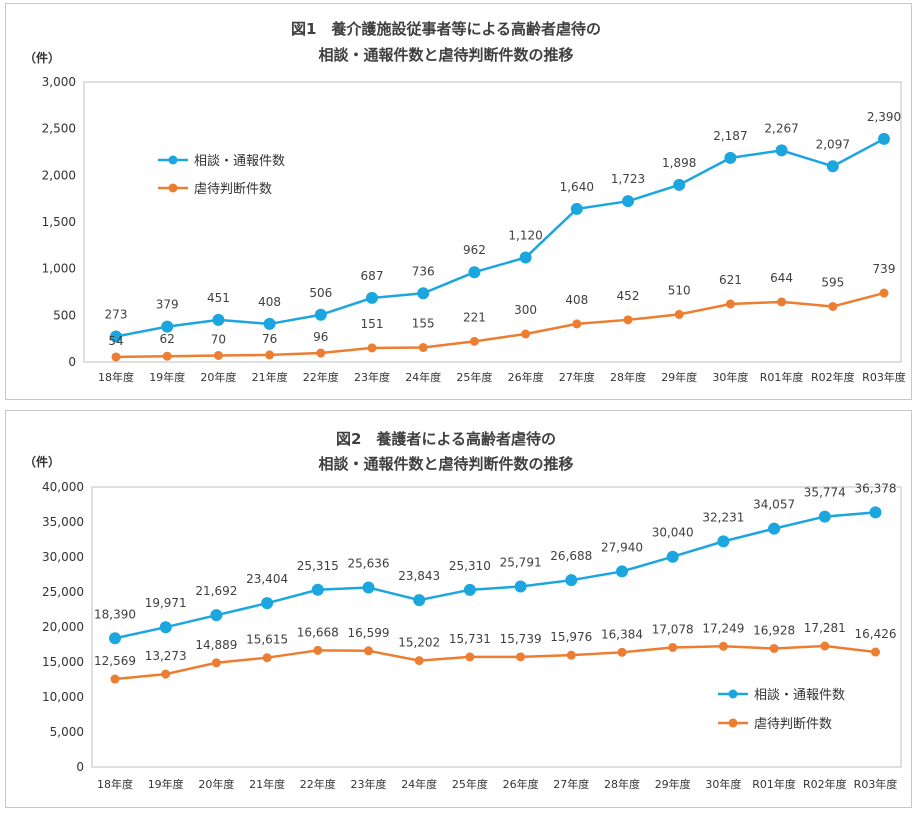  I want to click on data-label-series-1: 32,231, so click(723, 517).